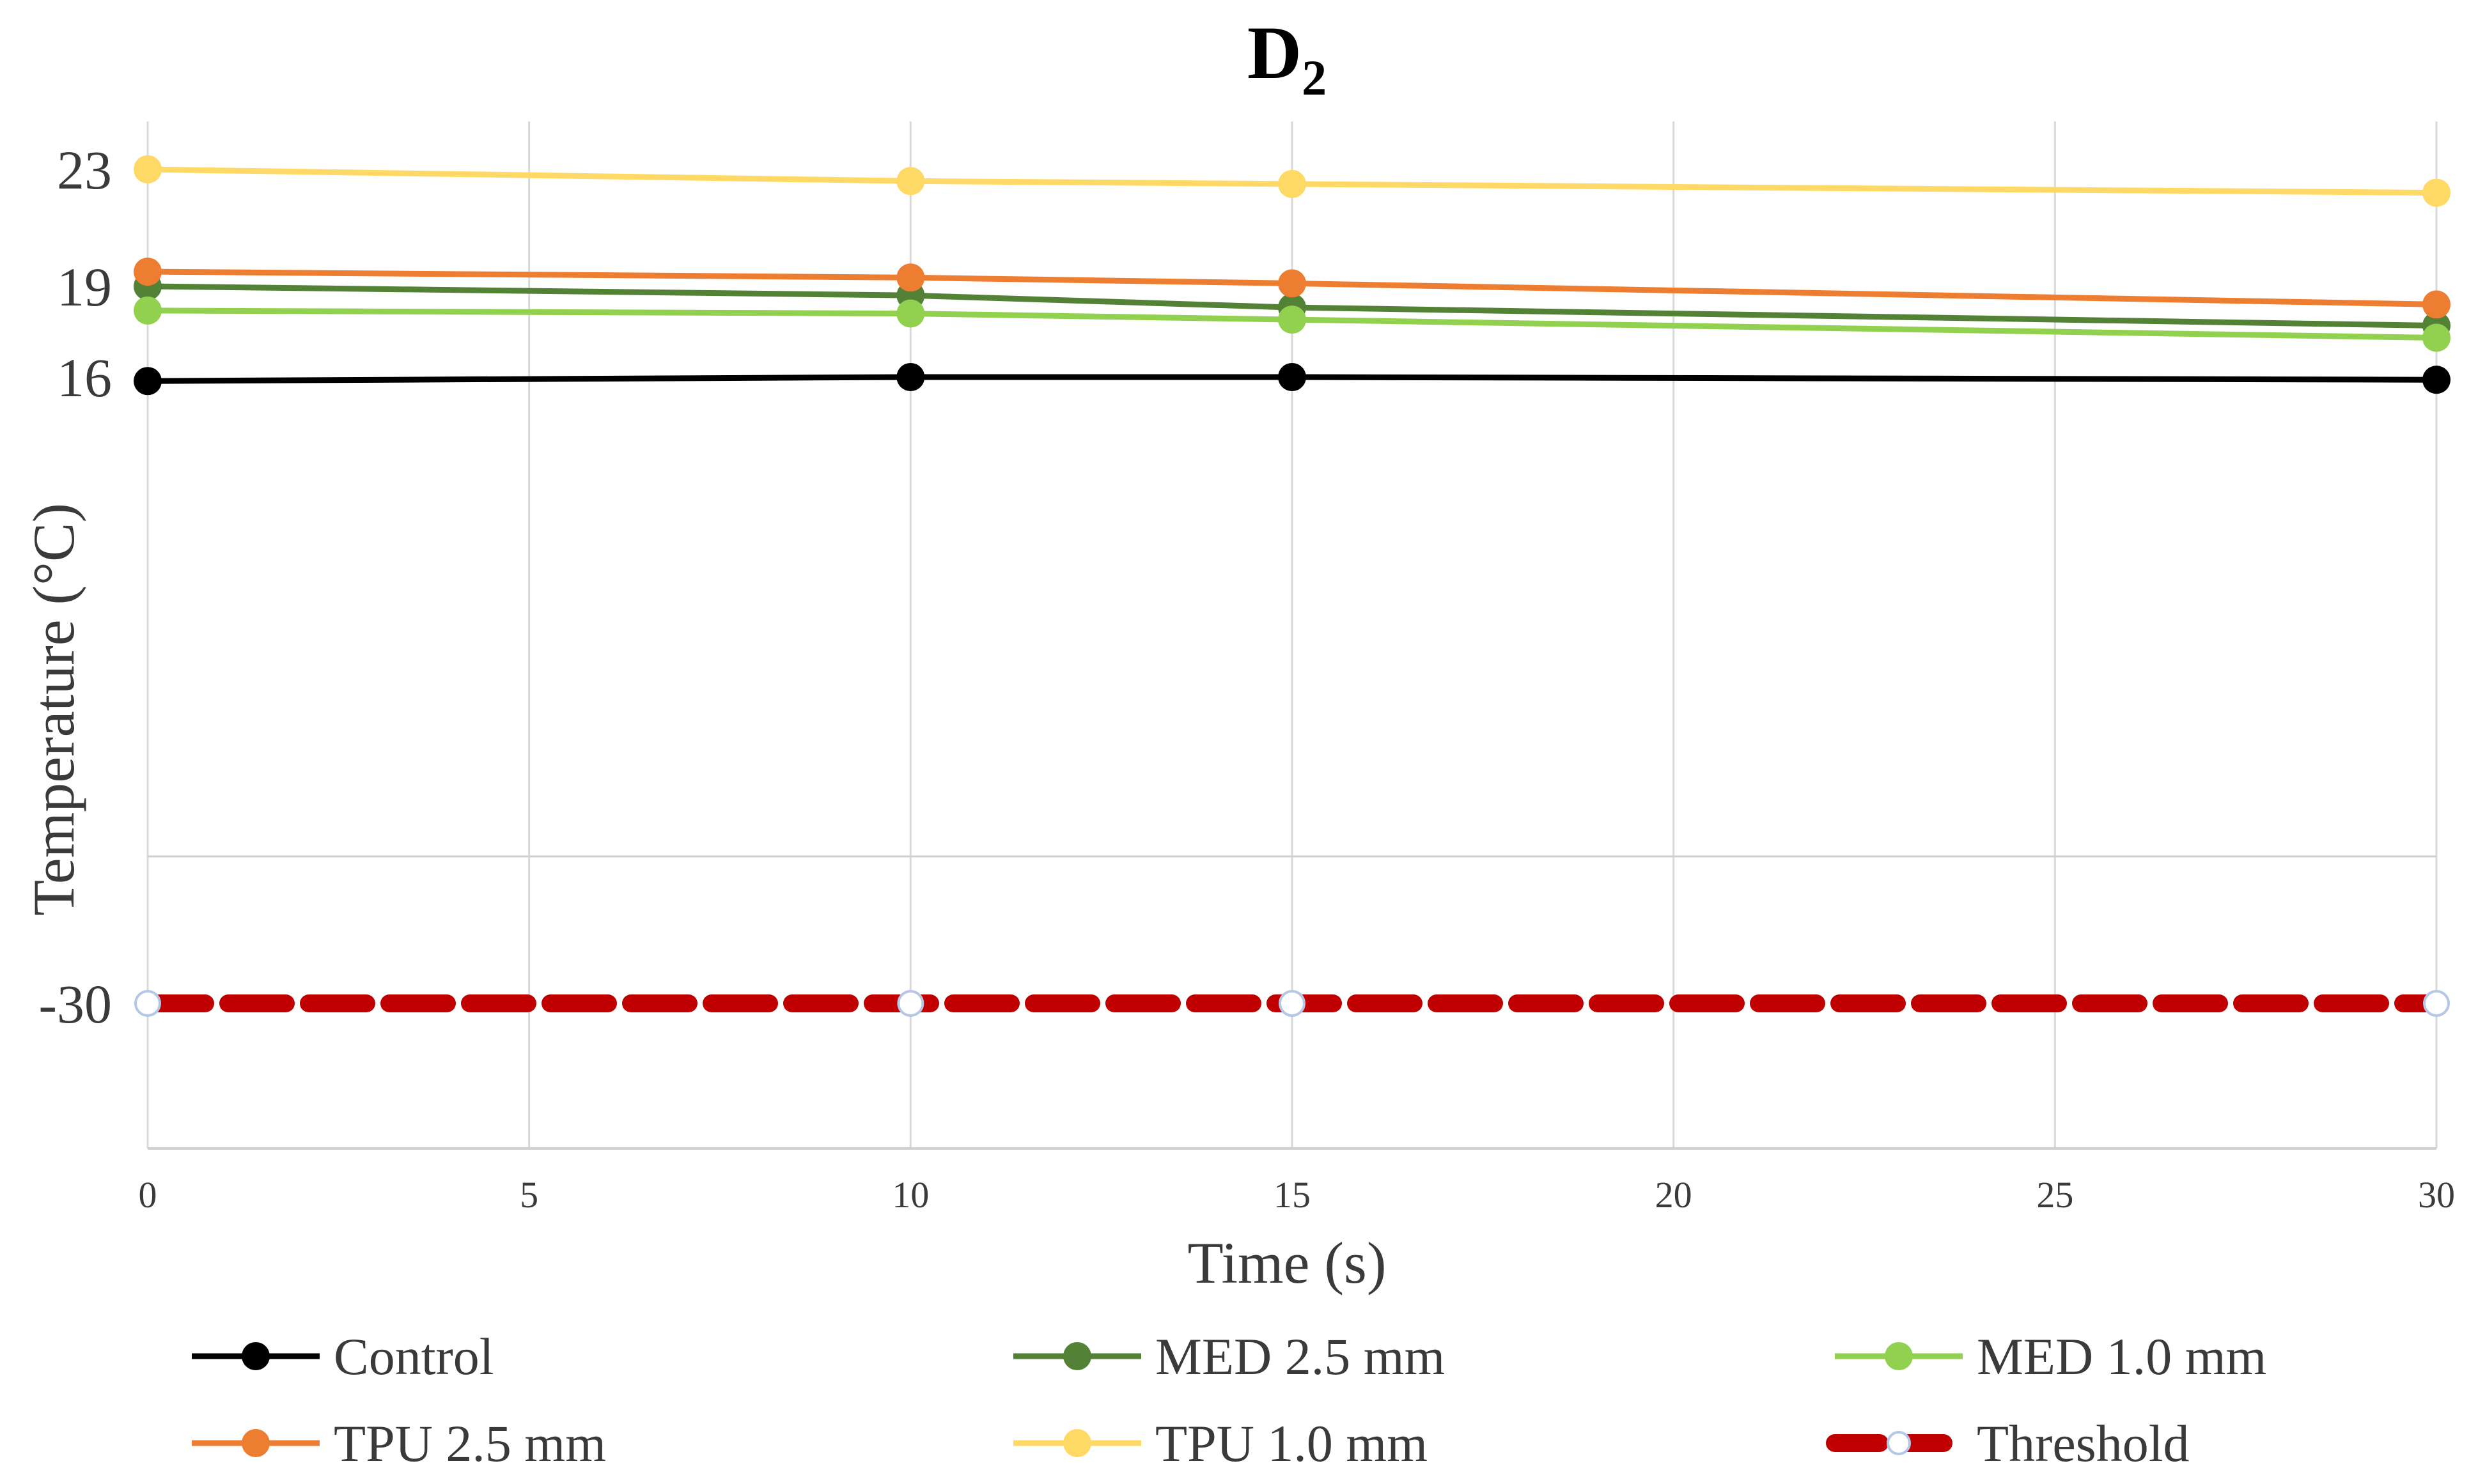  What do you see at coordinates (84, 378) in the screenshot?
I see `y-tick-label: 16` at bounding box center [84, 378].